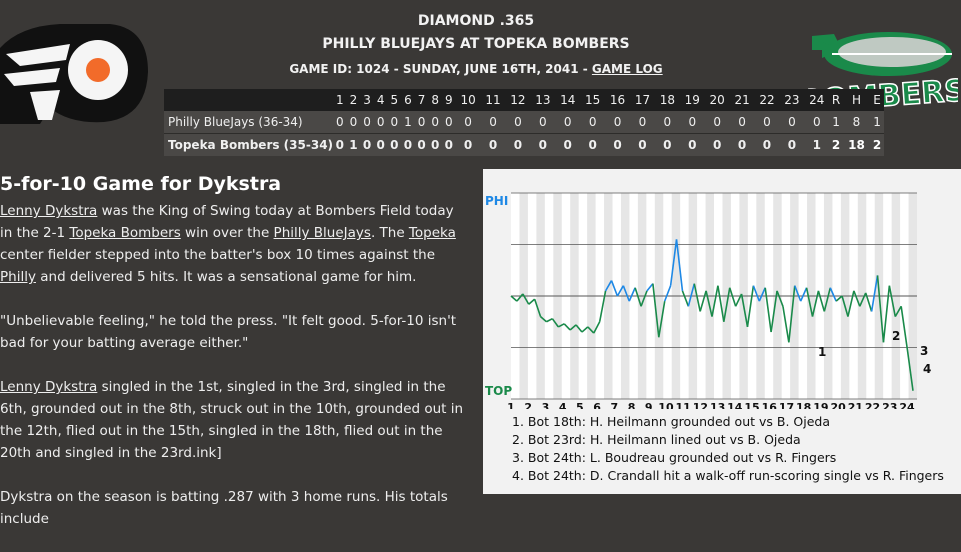  Describe the element at coordinates (803, 405) in the screenshot. I see `x-tick-label: 18` at that location.